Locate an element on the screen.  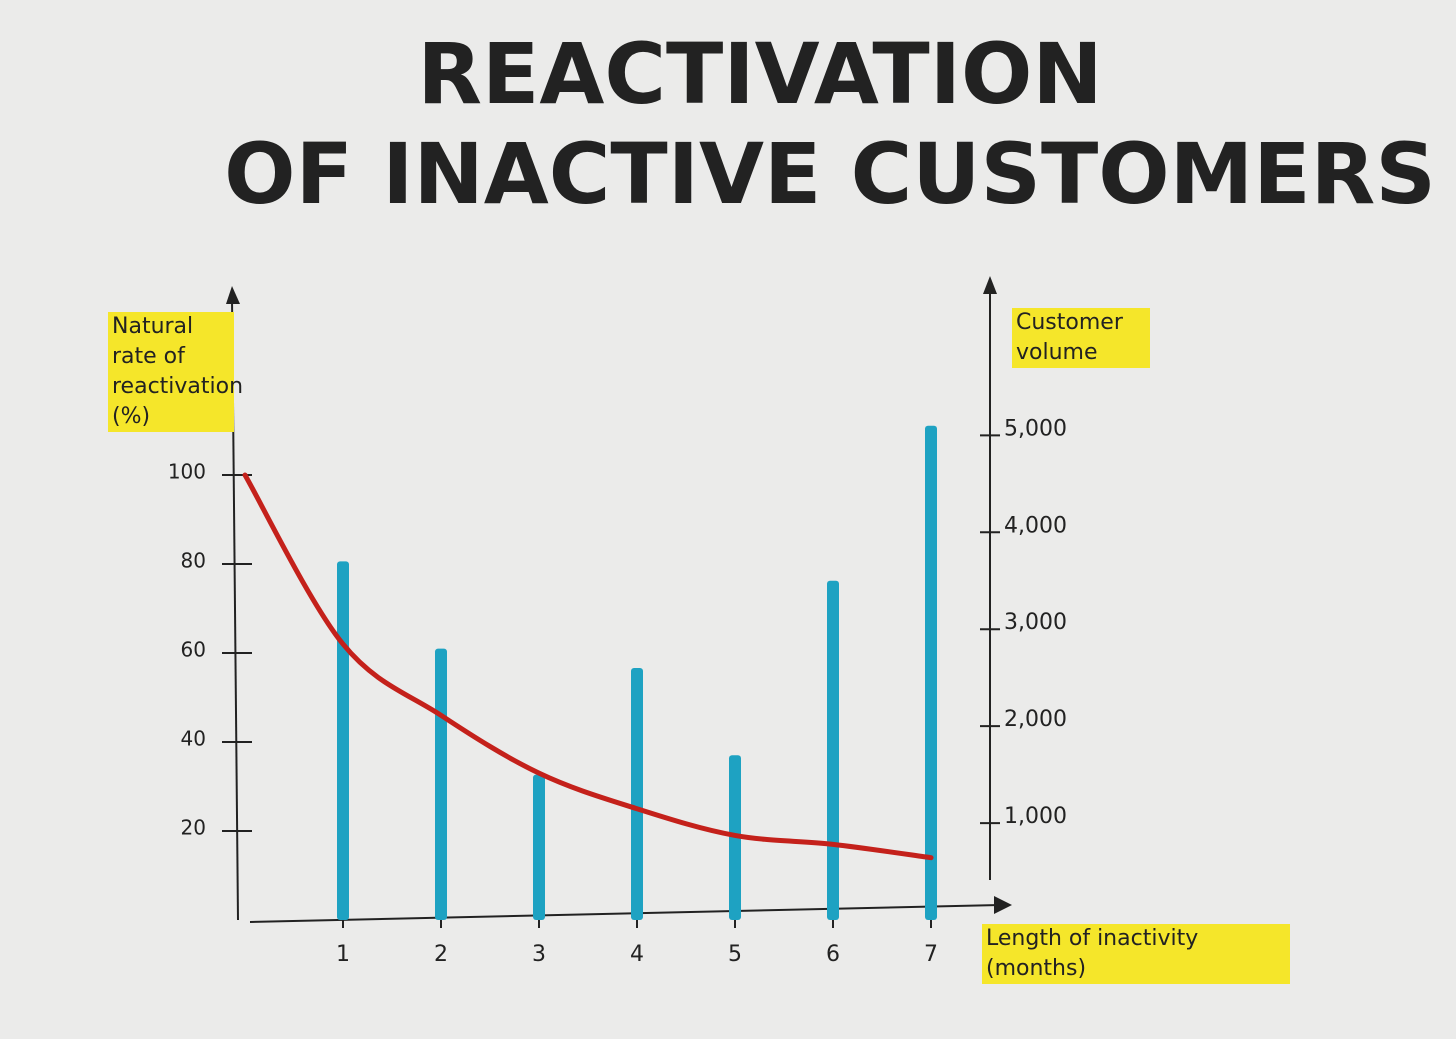
y2-tick-label: 1,000 is located at coordinates (1035, 816).